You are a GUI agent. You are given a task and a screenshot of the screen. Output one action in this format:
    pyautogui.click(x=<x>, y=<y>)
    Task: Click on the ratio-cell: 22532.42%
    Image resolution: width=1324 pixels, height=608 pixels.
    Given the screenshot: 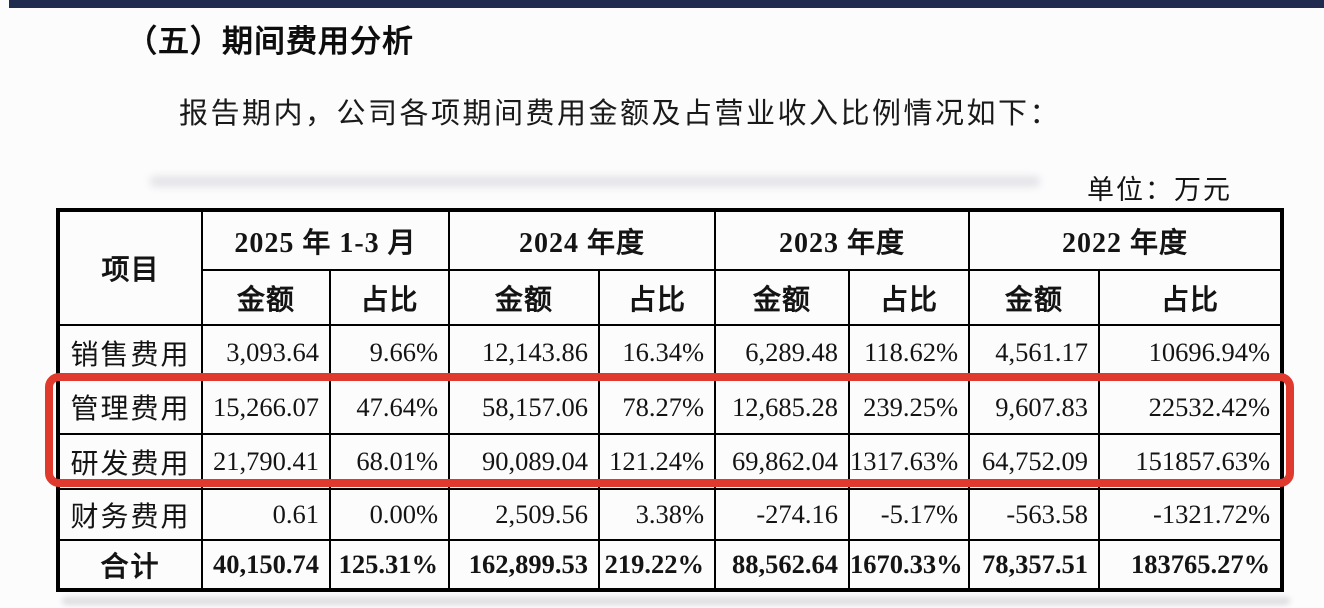 What is the action you would take?
    pyautogui.click(x=1191, y=407)
    